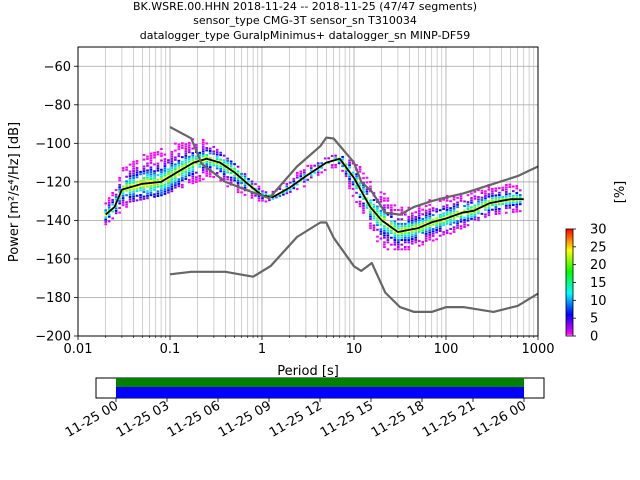 Image resolution: width=640 pixels, height=480 pixels. Describe the element at coordinates (620, 192) in the screenshot. I see `colorbar-label: [%]` at that location.